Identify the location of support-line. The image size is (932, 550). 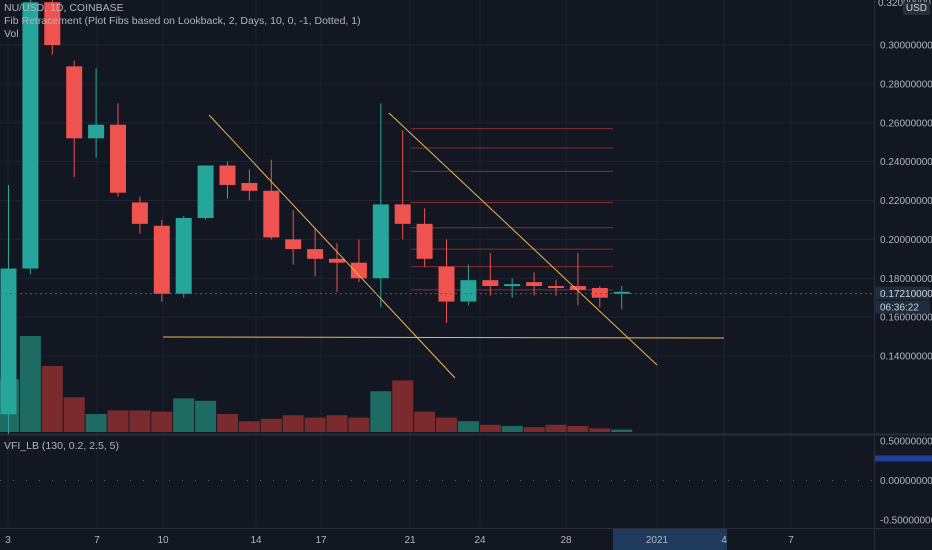
(443, 337).